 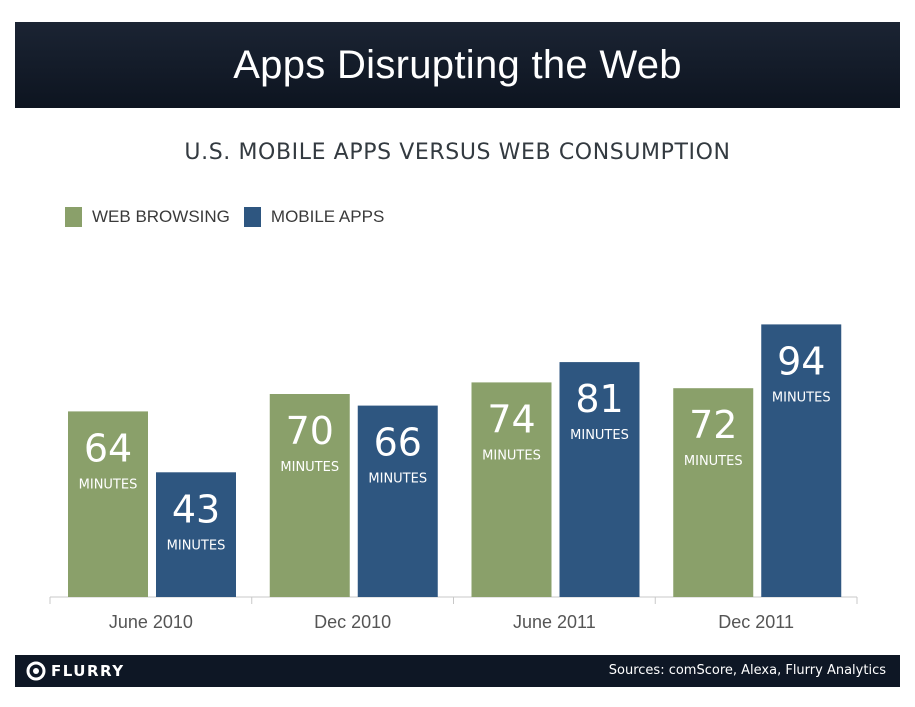 I want to click on x-tick-label: Dec 2010, so click(x=352, y=622).